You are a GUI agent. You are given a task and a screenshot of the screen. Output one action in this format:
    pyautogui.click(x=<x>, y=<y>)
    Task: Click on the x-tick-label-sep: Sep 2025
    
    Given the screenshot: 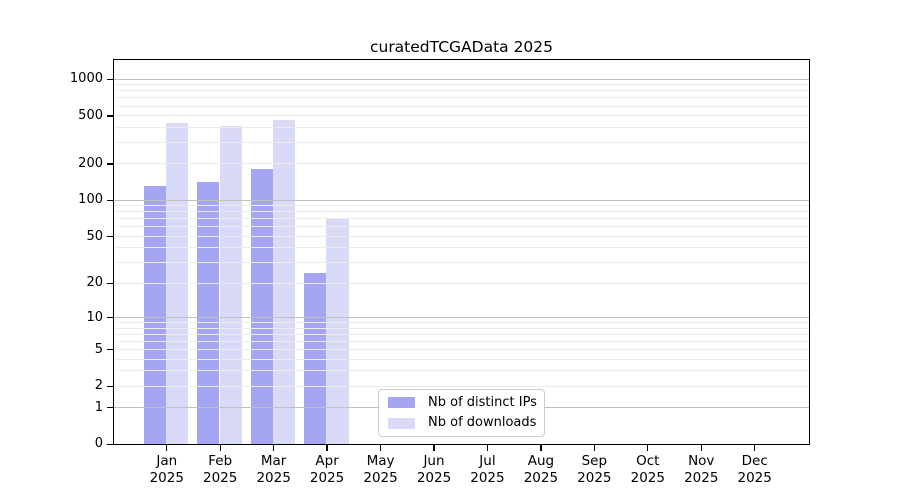 What is the action you would take?
    pyautogui.click(x=594, y=469)
    